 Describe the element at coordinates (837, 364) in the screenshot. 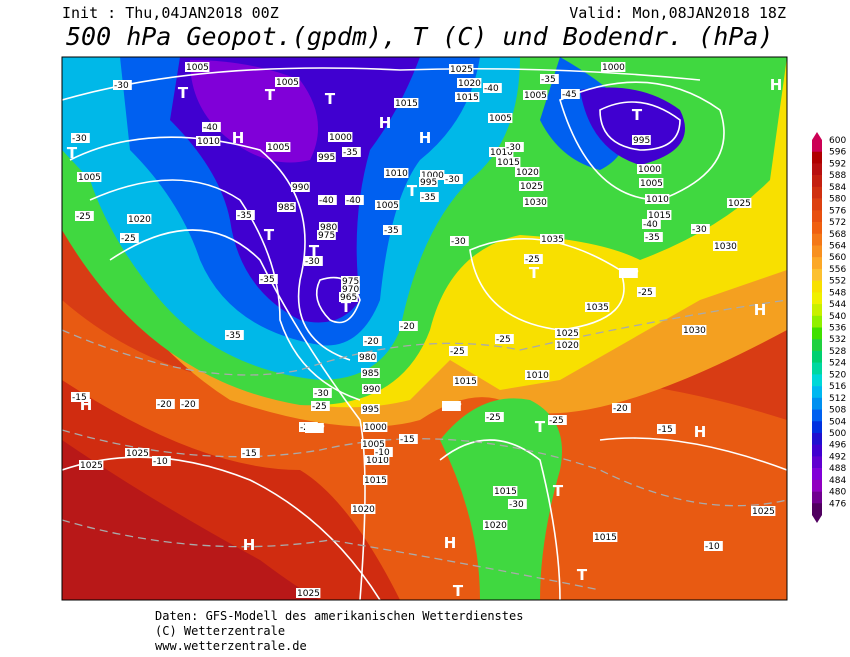

I see `legend-label: 524` at that location.